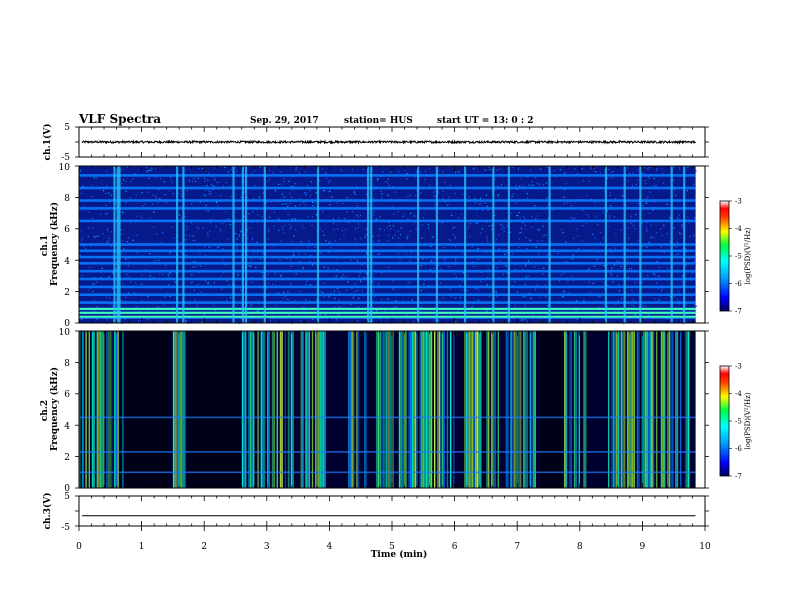  What do you see at coordinates (67, 364) in the screenshot?
I see `ch2-spec-ytick-8: 8` at bounding box center [67, 364].